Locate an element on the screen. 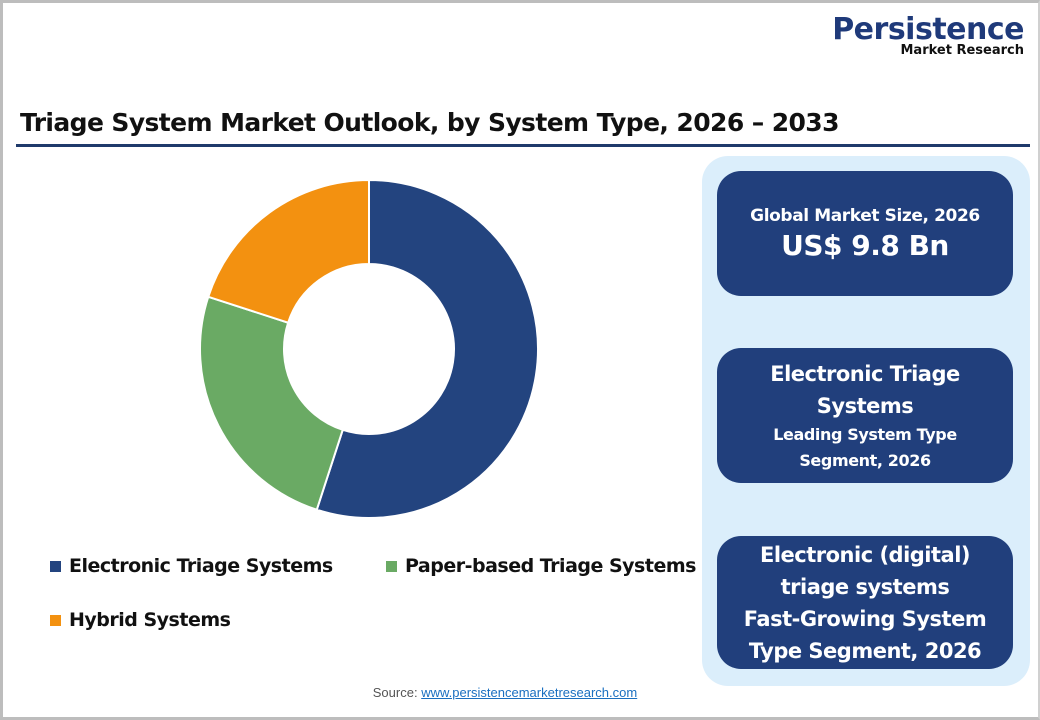 The height and width of the screenshot is (720, 1040). market-size-card: Global Market Size, 2026 US$ 9.8 Bn is located at coordinates (865, 233).